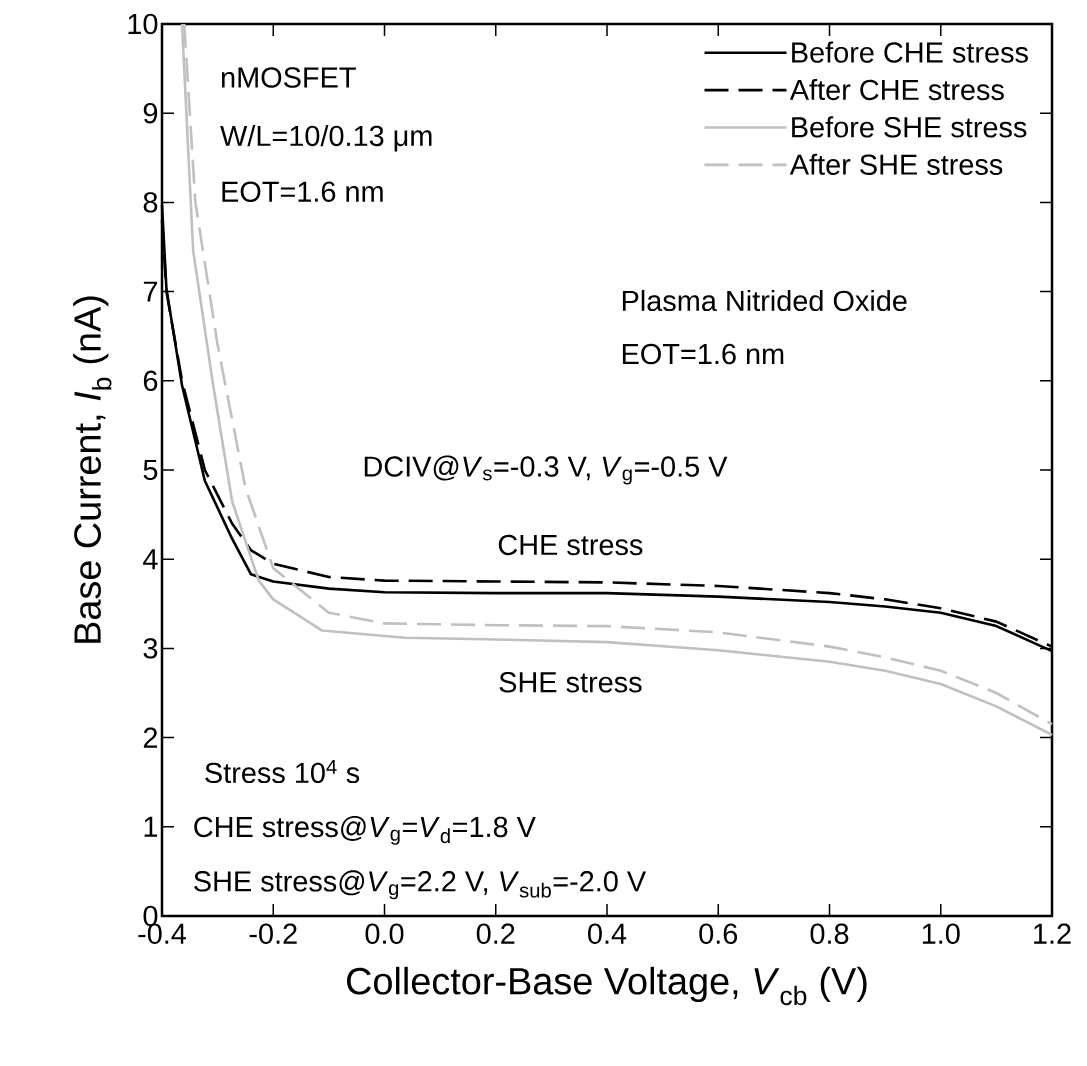 This screenshot has width=1087, height=1066. I want to click on annotation: Stress 10$^{4}$ s, so click(282, 771).